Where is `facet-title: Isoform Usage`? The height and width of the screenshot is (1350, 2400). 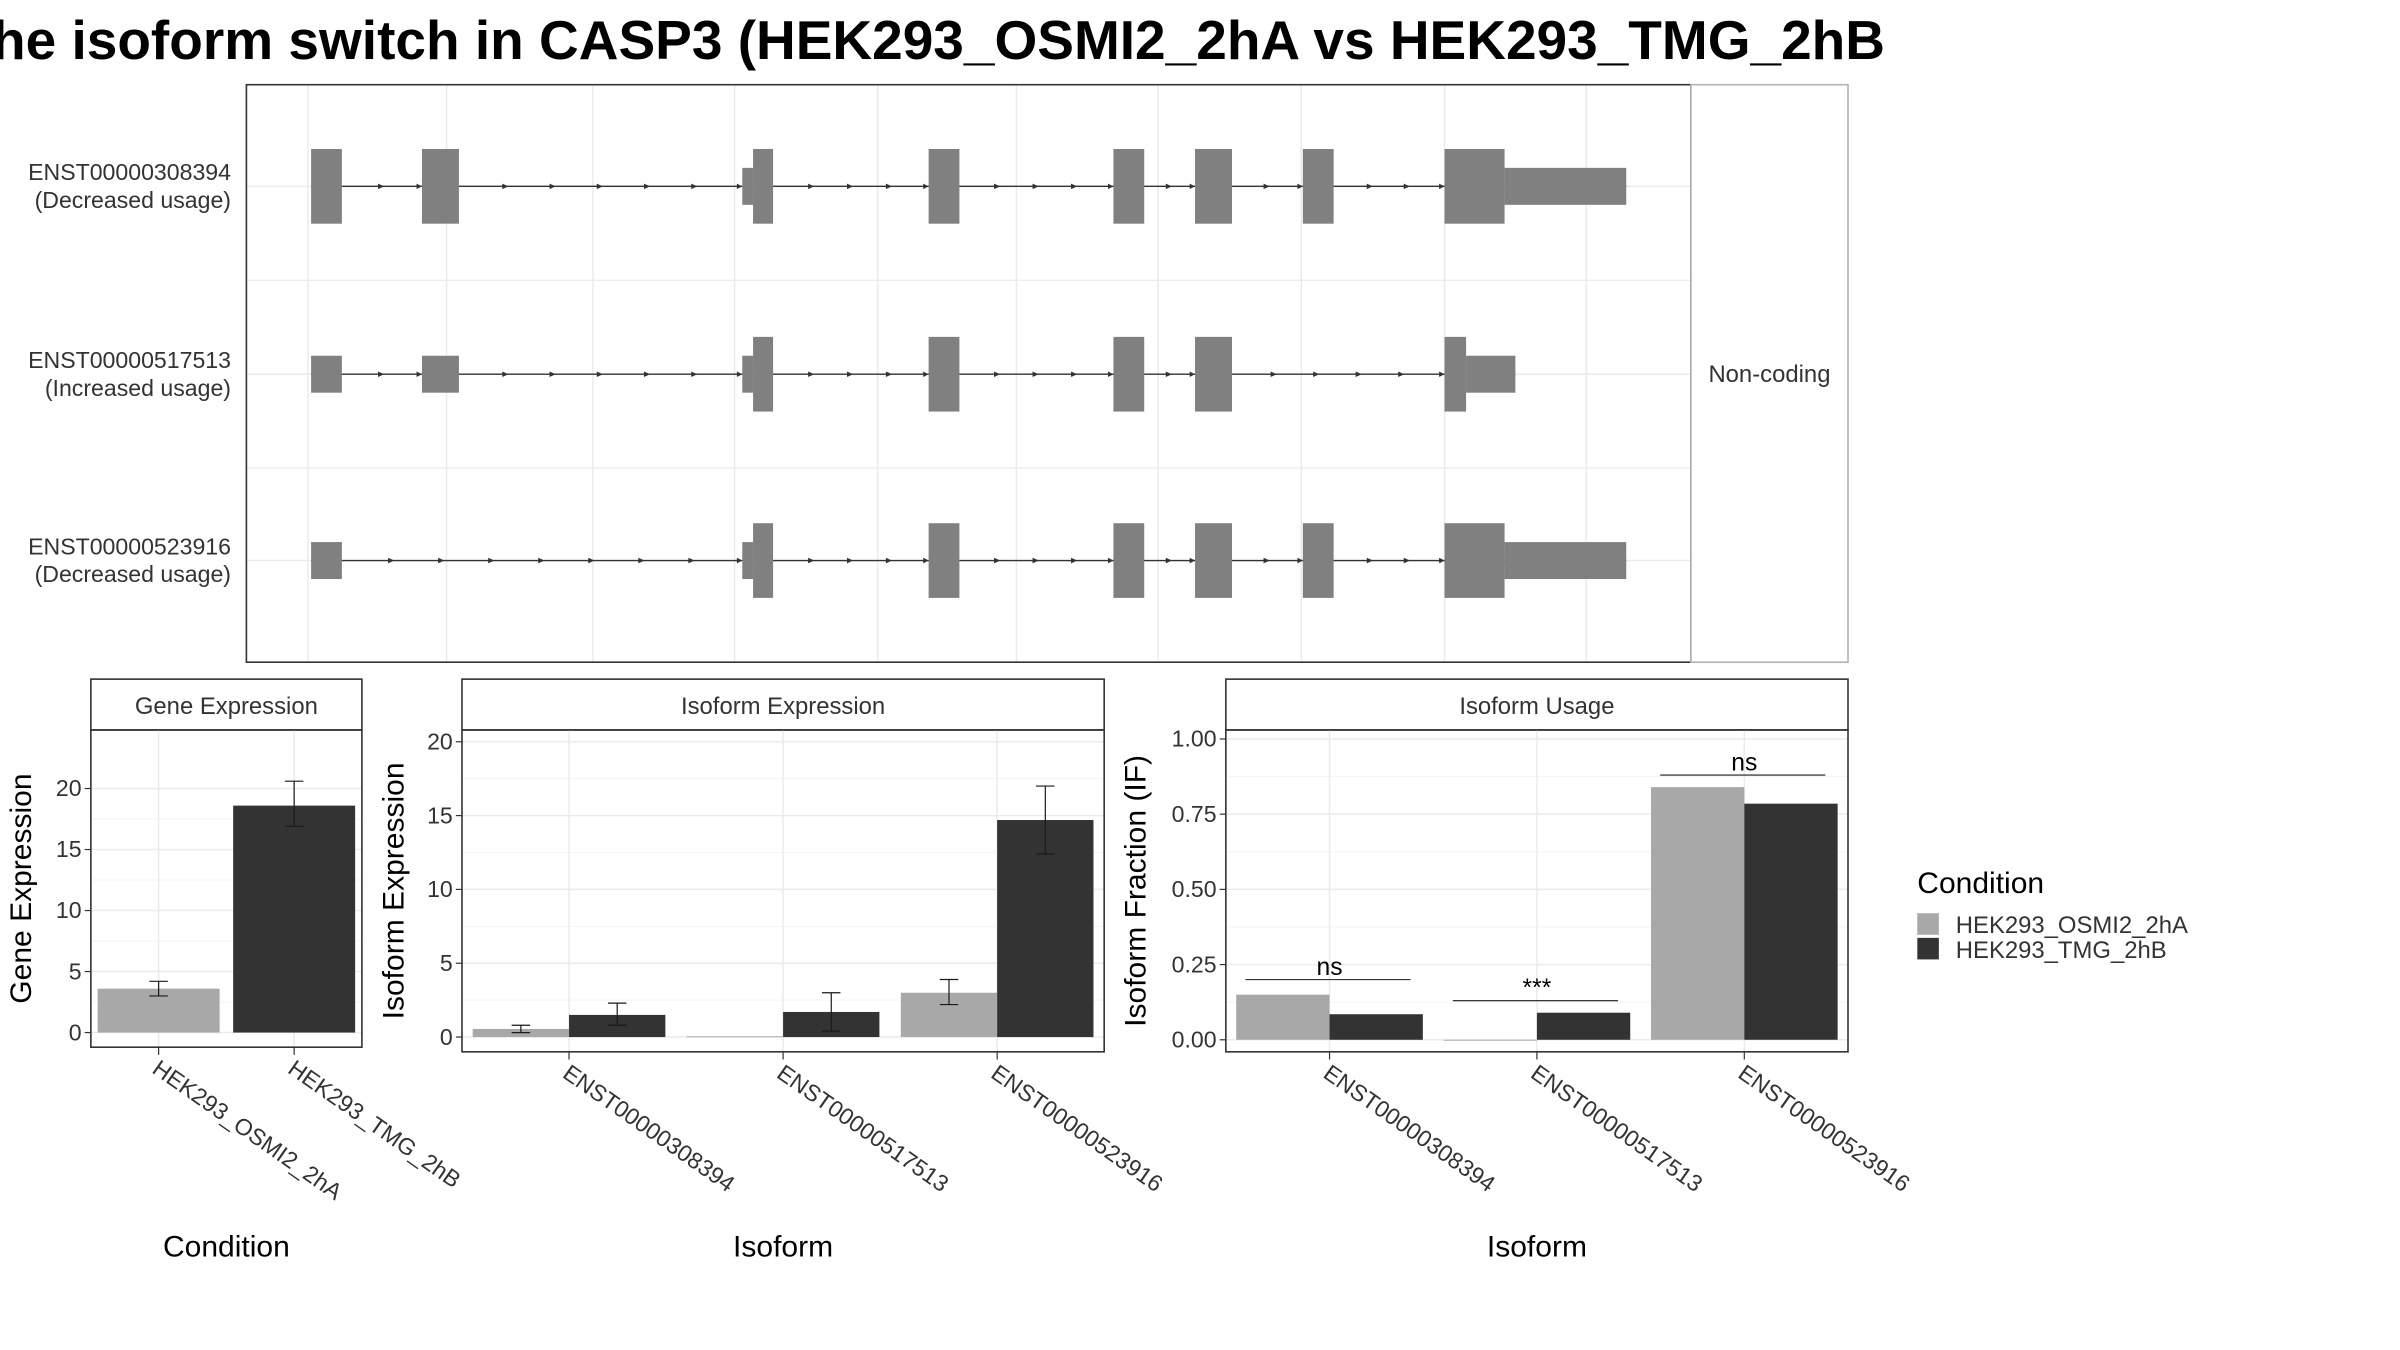 facet-title: Isoform Usage is located at coordinates (1536, 706).